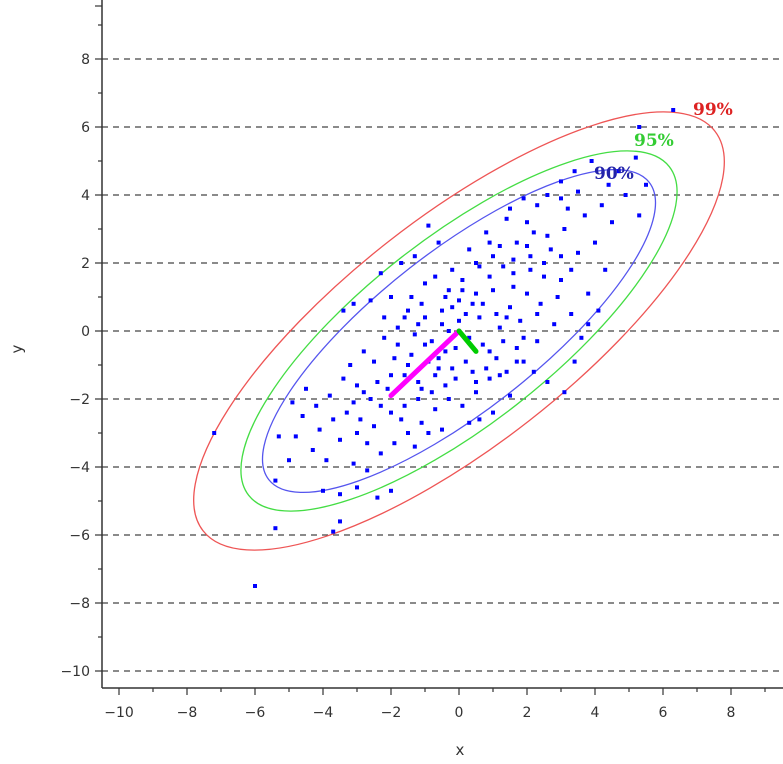 The width and height of the screenshot is (783, 764). Describe the element at coordinates (425, 363) in the screenshot. I see `major-axis-vector` at that location.